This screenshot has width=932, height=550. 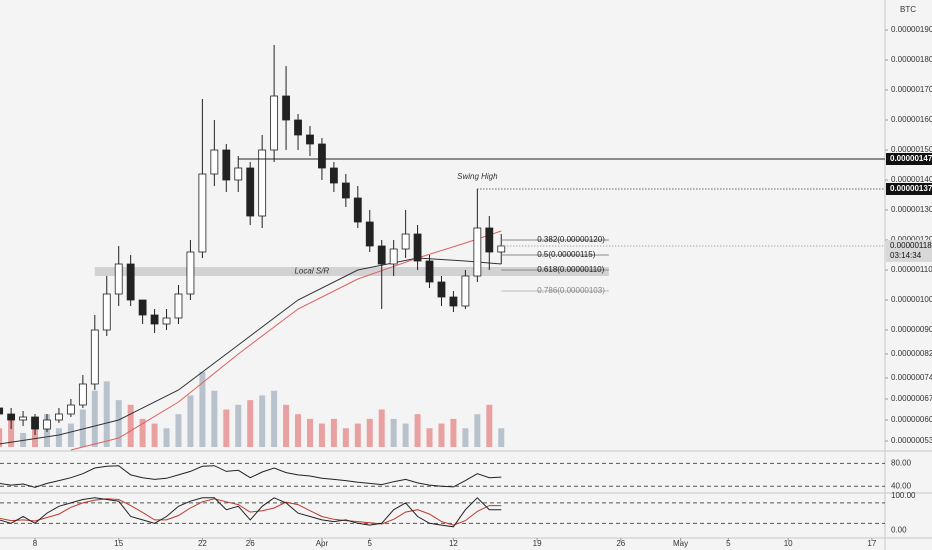 I want to click on y-tick-label: 0.00000160, so click(x=911, y=119).